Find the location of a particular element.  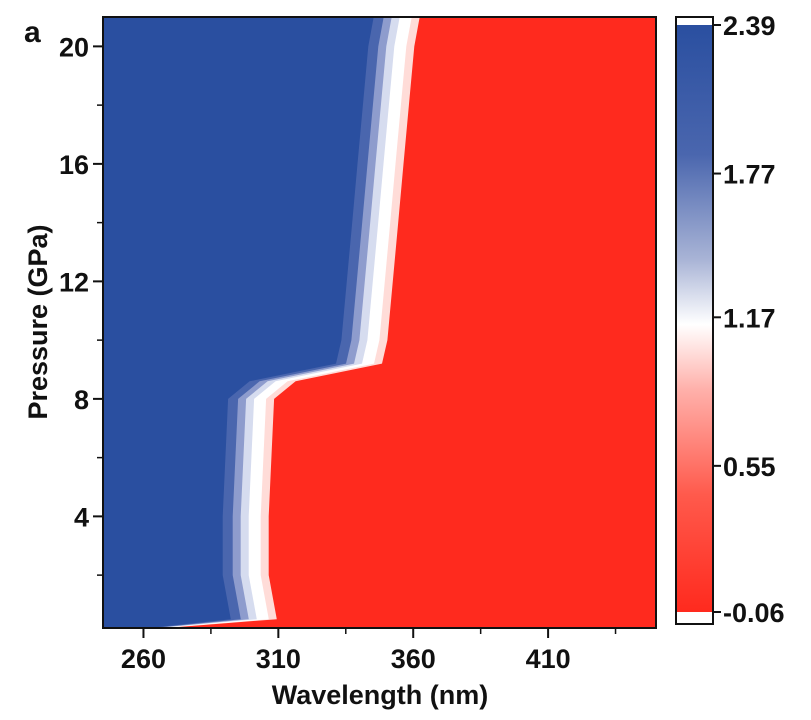

y-tick-label: 4 is located at coordinates (81, 517).